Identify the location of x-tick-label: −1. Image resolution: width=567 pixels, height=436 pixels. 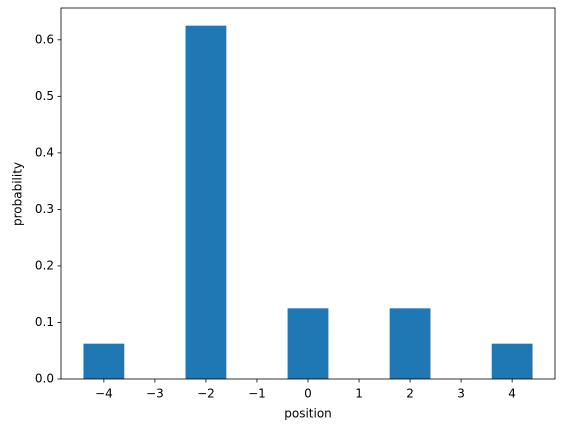
(257, 394).